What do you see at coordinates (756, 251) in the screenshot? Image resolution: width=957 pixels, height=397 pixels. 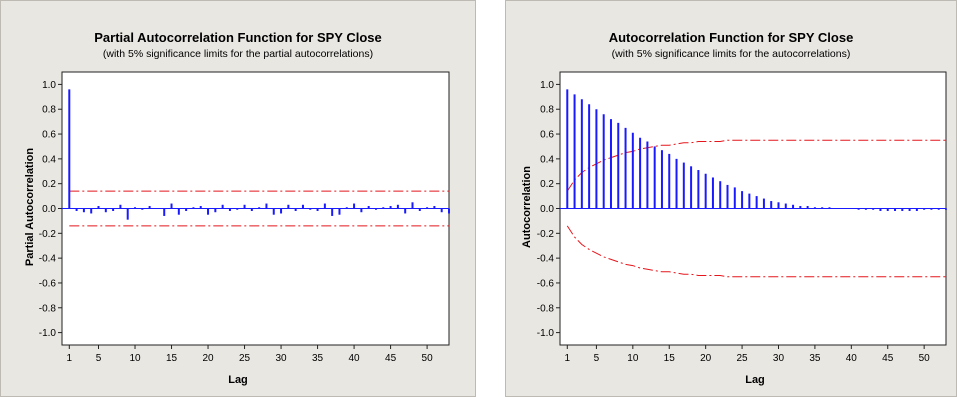 I see `acf-lower-significance-limit` at bounding box center [756, 251].